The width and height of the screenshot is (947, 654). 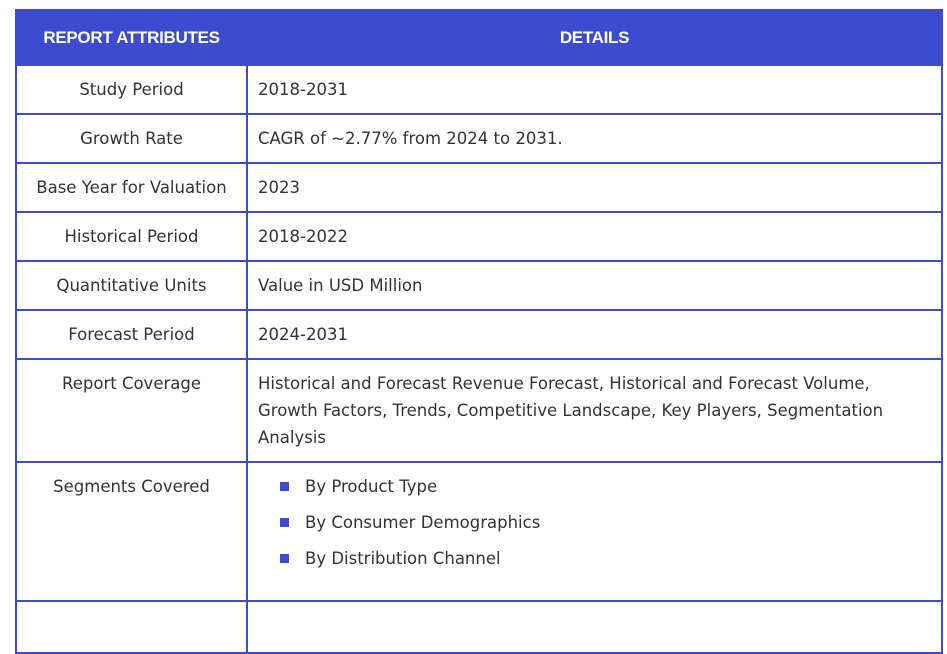 I want to click on header-details: DETAILS, so click(x=594, y=37).